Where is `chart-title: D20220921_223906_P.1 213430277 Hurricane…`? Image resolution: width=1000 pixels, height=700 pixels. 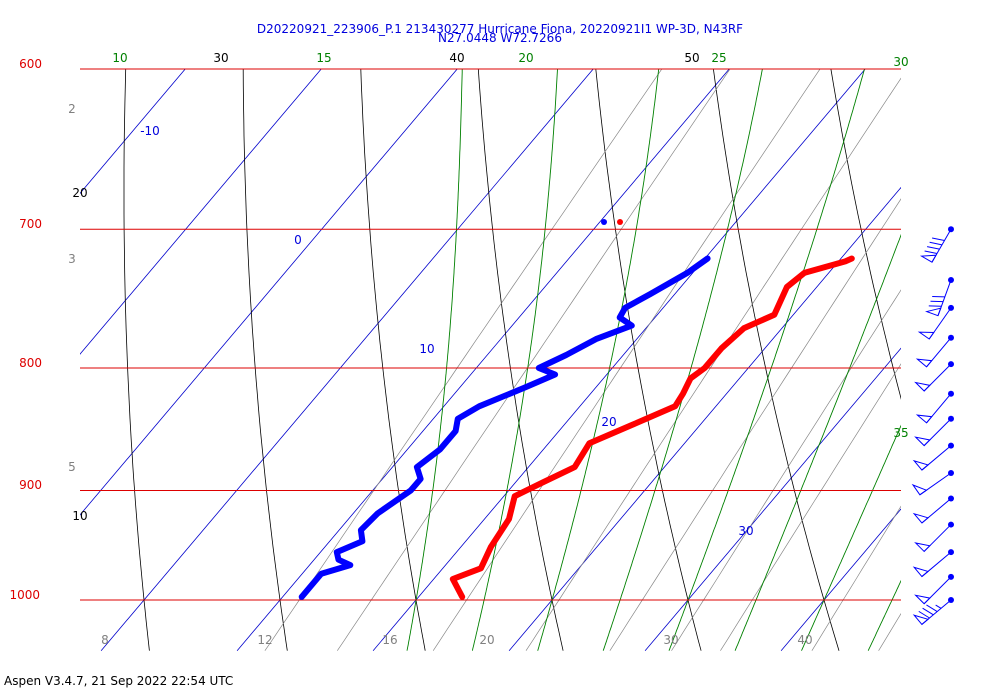 chart-title: D20220921_223906_P.1 213430277 Hurricane… is located at coordinates (500, 29).